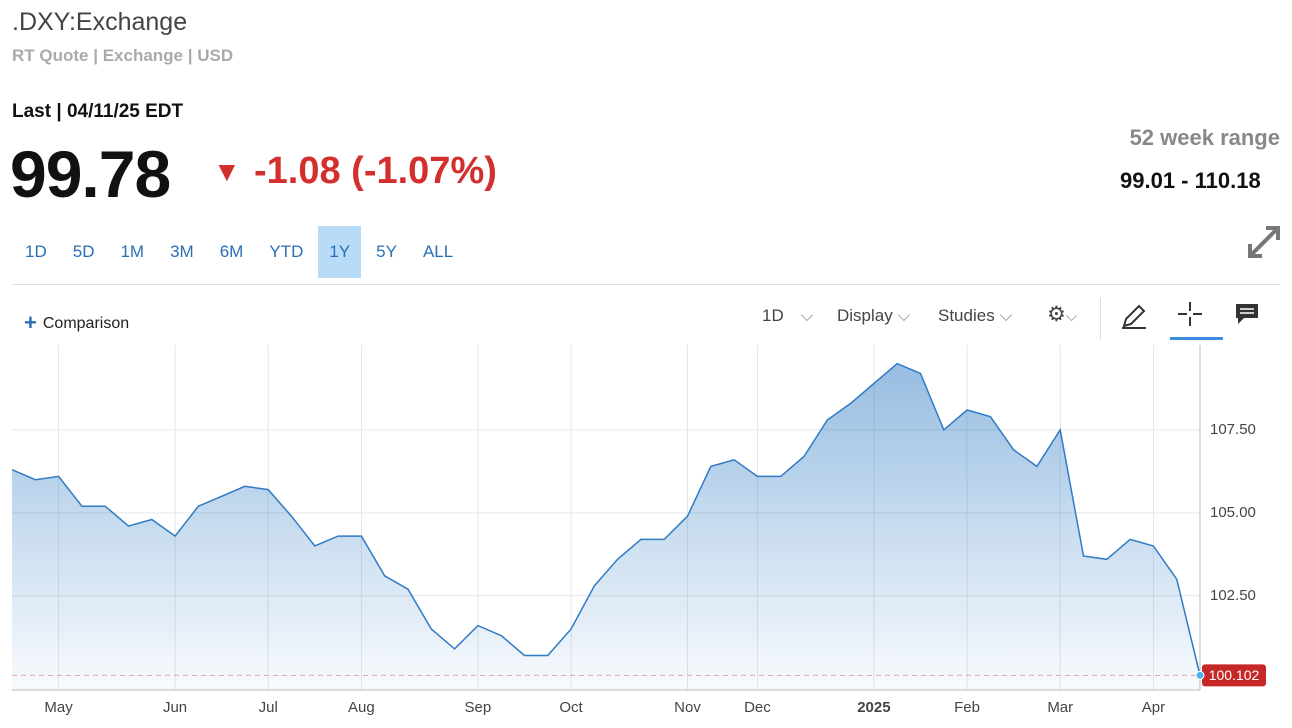 This screenshot has height=728, width=1292. What do you see at coordinates (1233, 512) in the screenshot?
I see `y-tick-label: 105.00` at bounding box center [1233, 512].